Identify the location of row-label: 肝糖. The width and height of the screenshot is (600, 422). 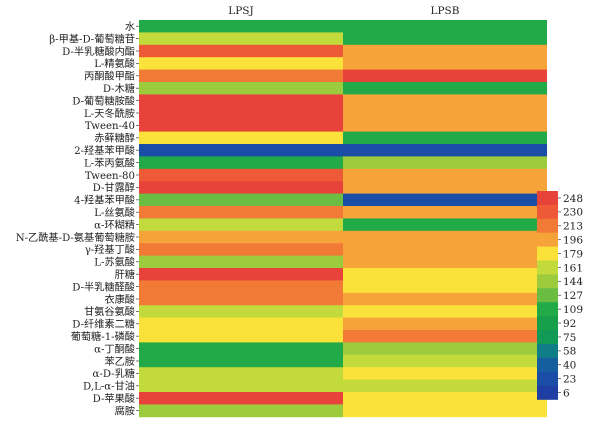
(125, 274).